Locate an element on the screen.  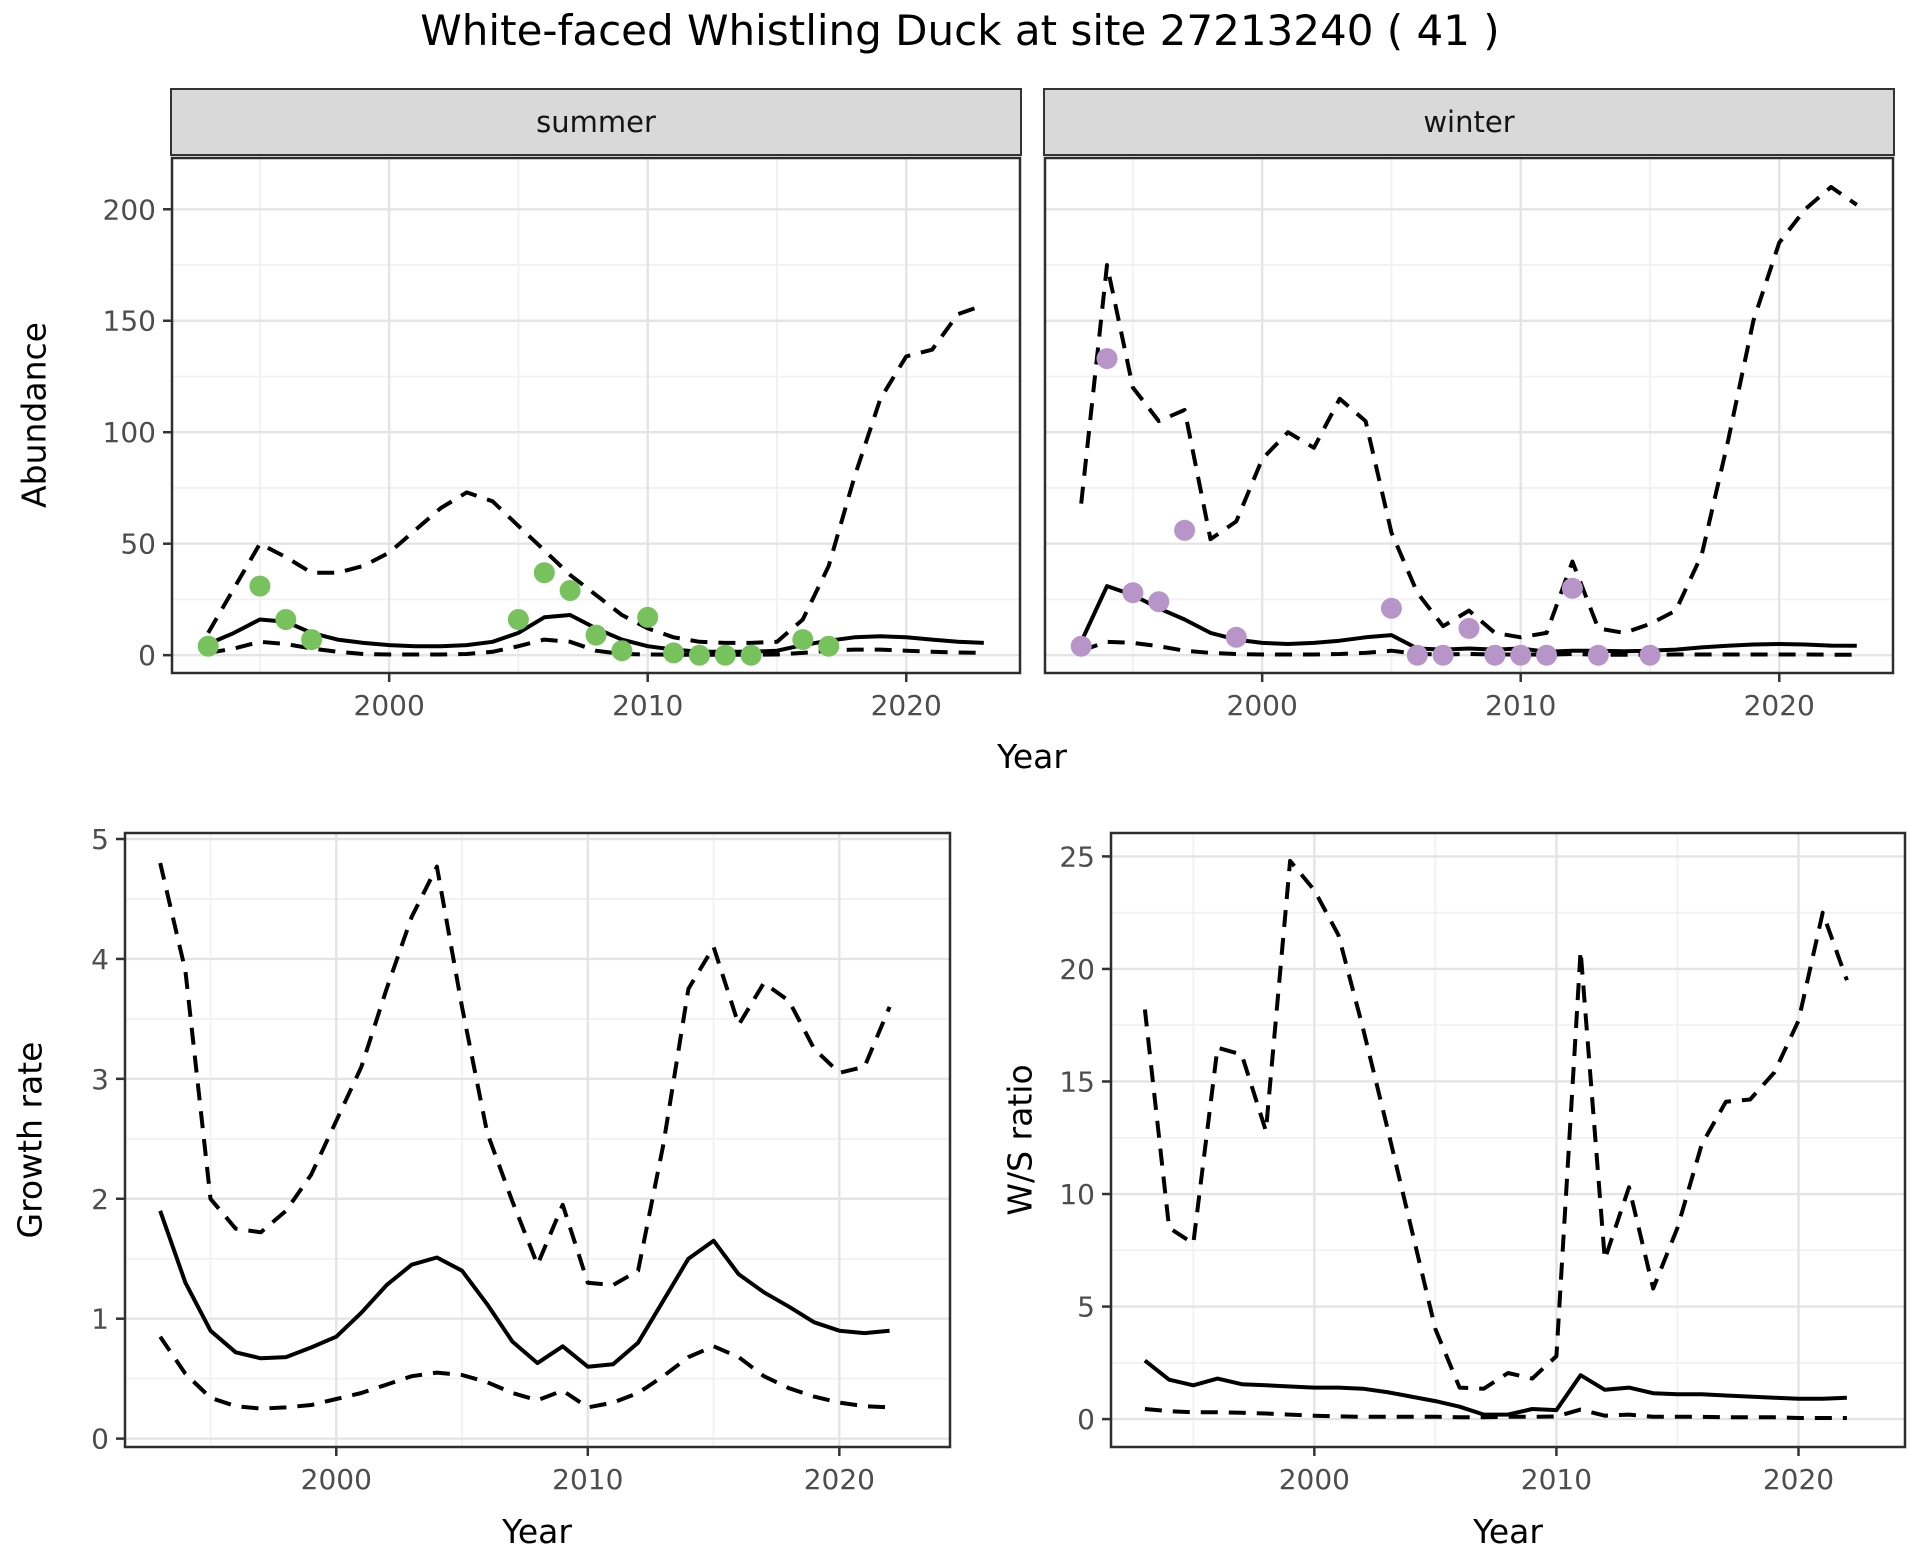
abundance-winter-border is located at coordinates (1469, 415).